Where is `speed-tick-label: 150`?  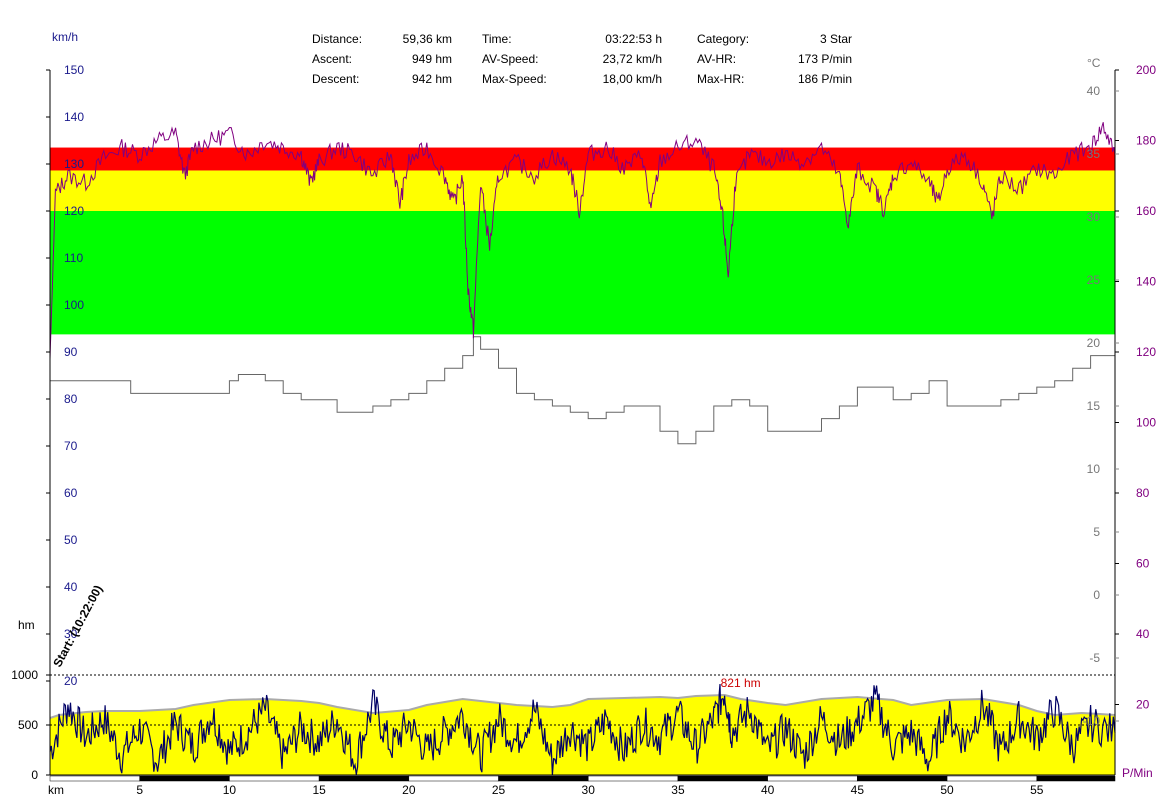
speed-tick-label: 150 is located at coordinates (74, 70).